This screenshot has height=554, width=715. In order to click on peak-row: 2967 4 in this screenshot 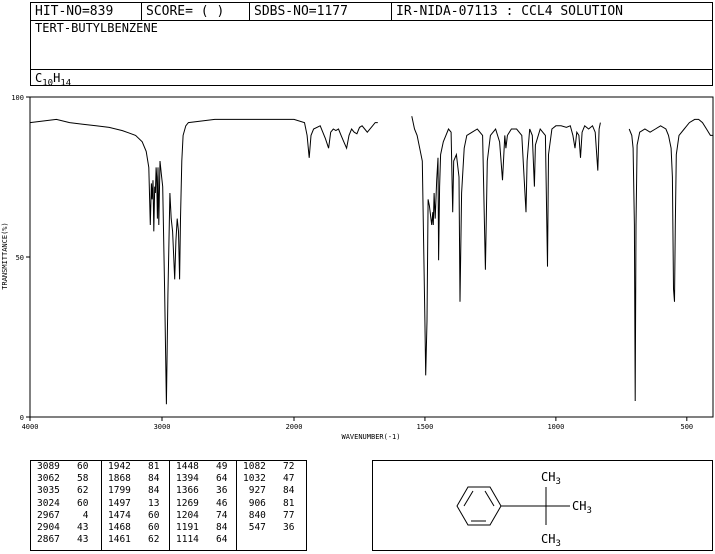, I will do `click(63, 515)`.